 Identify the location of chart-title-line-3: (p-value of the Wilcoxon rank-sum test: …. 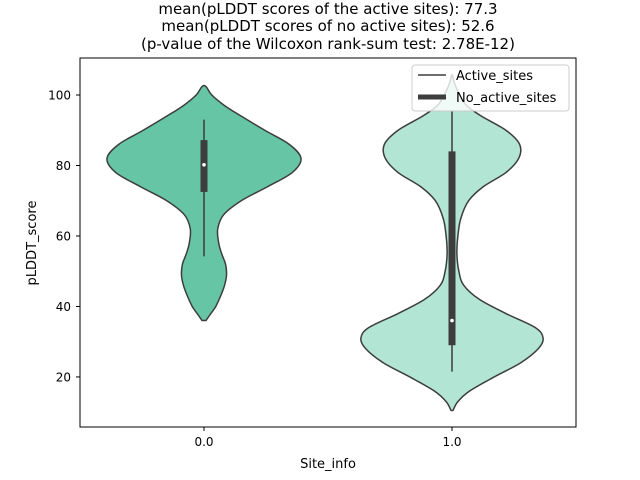
(328, 44).